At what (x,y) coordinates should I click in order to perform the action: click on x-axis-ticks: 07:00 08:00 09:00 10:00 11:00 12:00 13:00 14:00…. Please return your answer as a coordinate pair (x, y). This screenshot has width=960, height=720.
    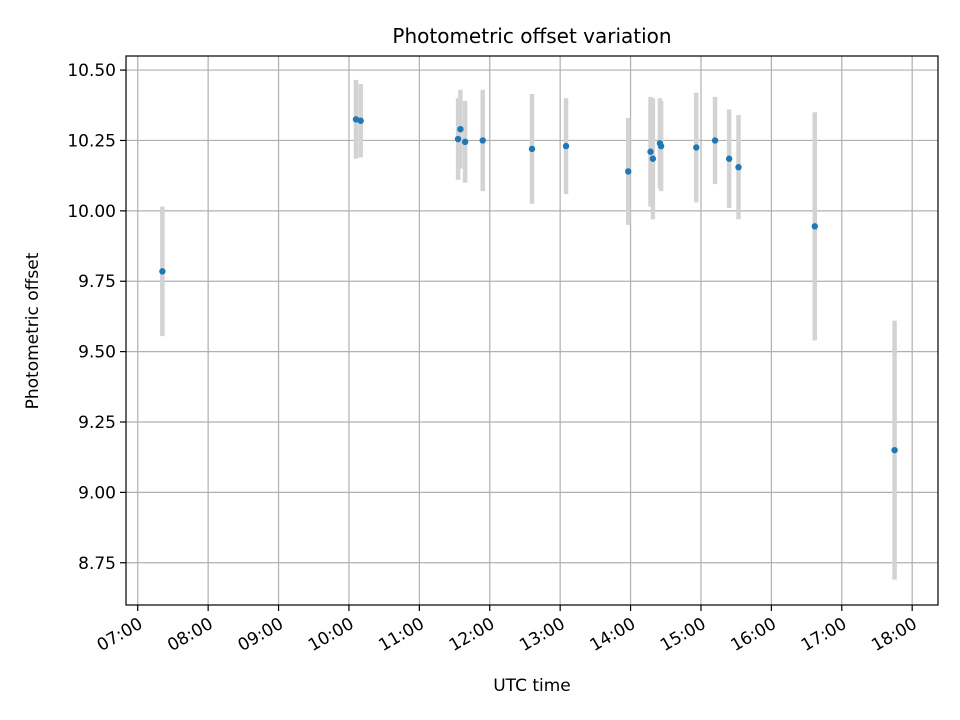
    Looking at the image, I should click on (507, 630).